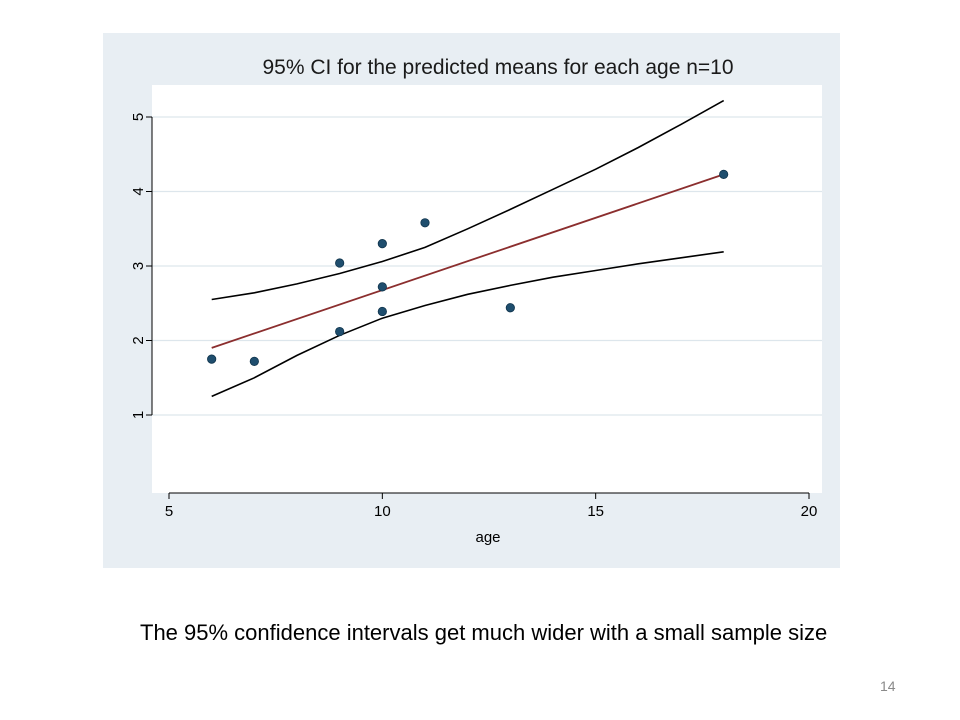  What do you see at coordinates (138, 266) in the screenshot?
I see `y-tick-label-3: 3` at bounding box center [138, 266].